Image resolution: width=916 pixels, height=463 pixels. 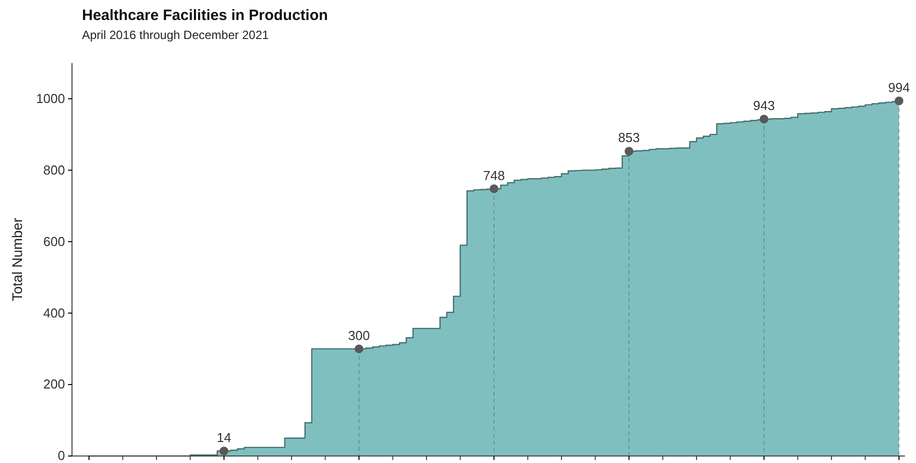 I want to click on data-label: 994, so click(x=899, y=87).